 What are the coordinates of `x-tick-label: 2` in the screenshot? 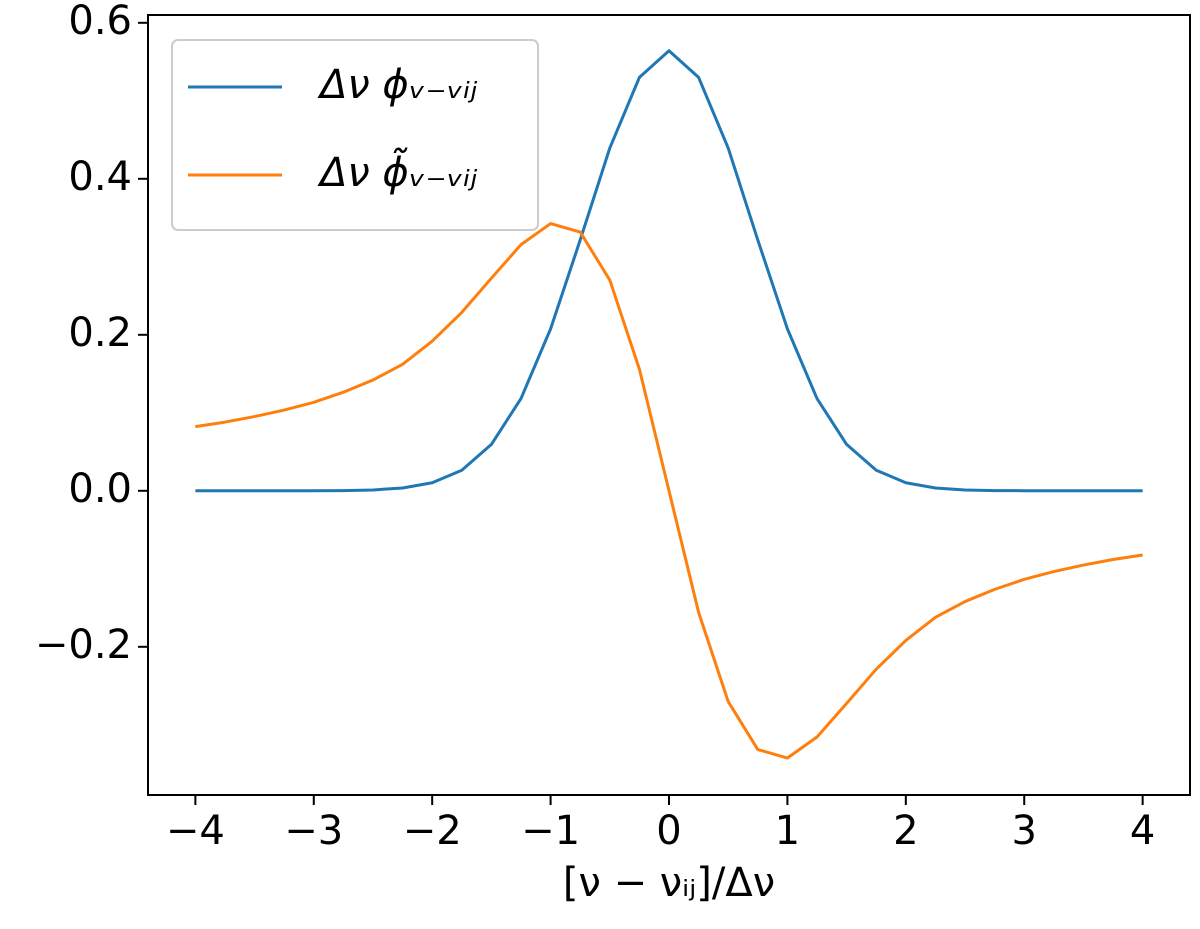 It's located at (905, 831).